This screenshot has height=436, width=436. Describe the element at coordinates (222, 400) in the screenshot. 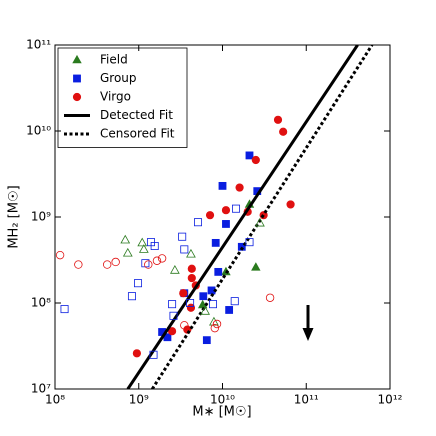

I see `x-tick-label: 10¹⁰` at that location.